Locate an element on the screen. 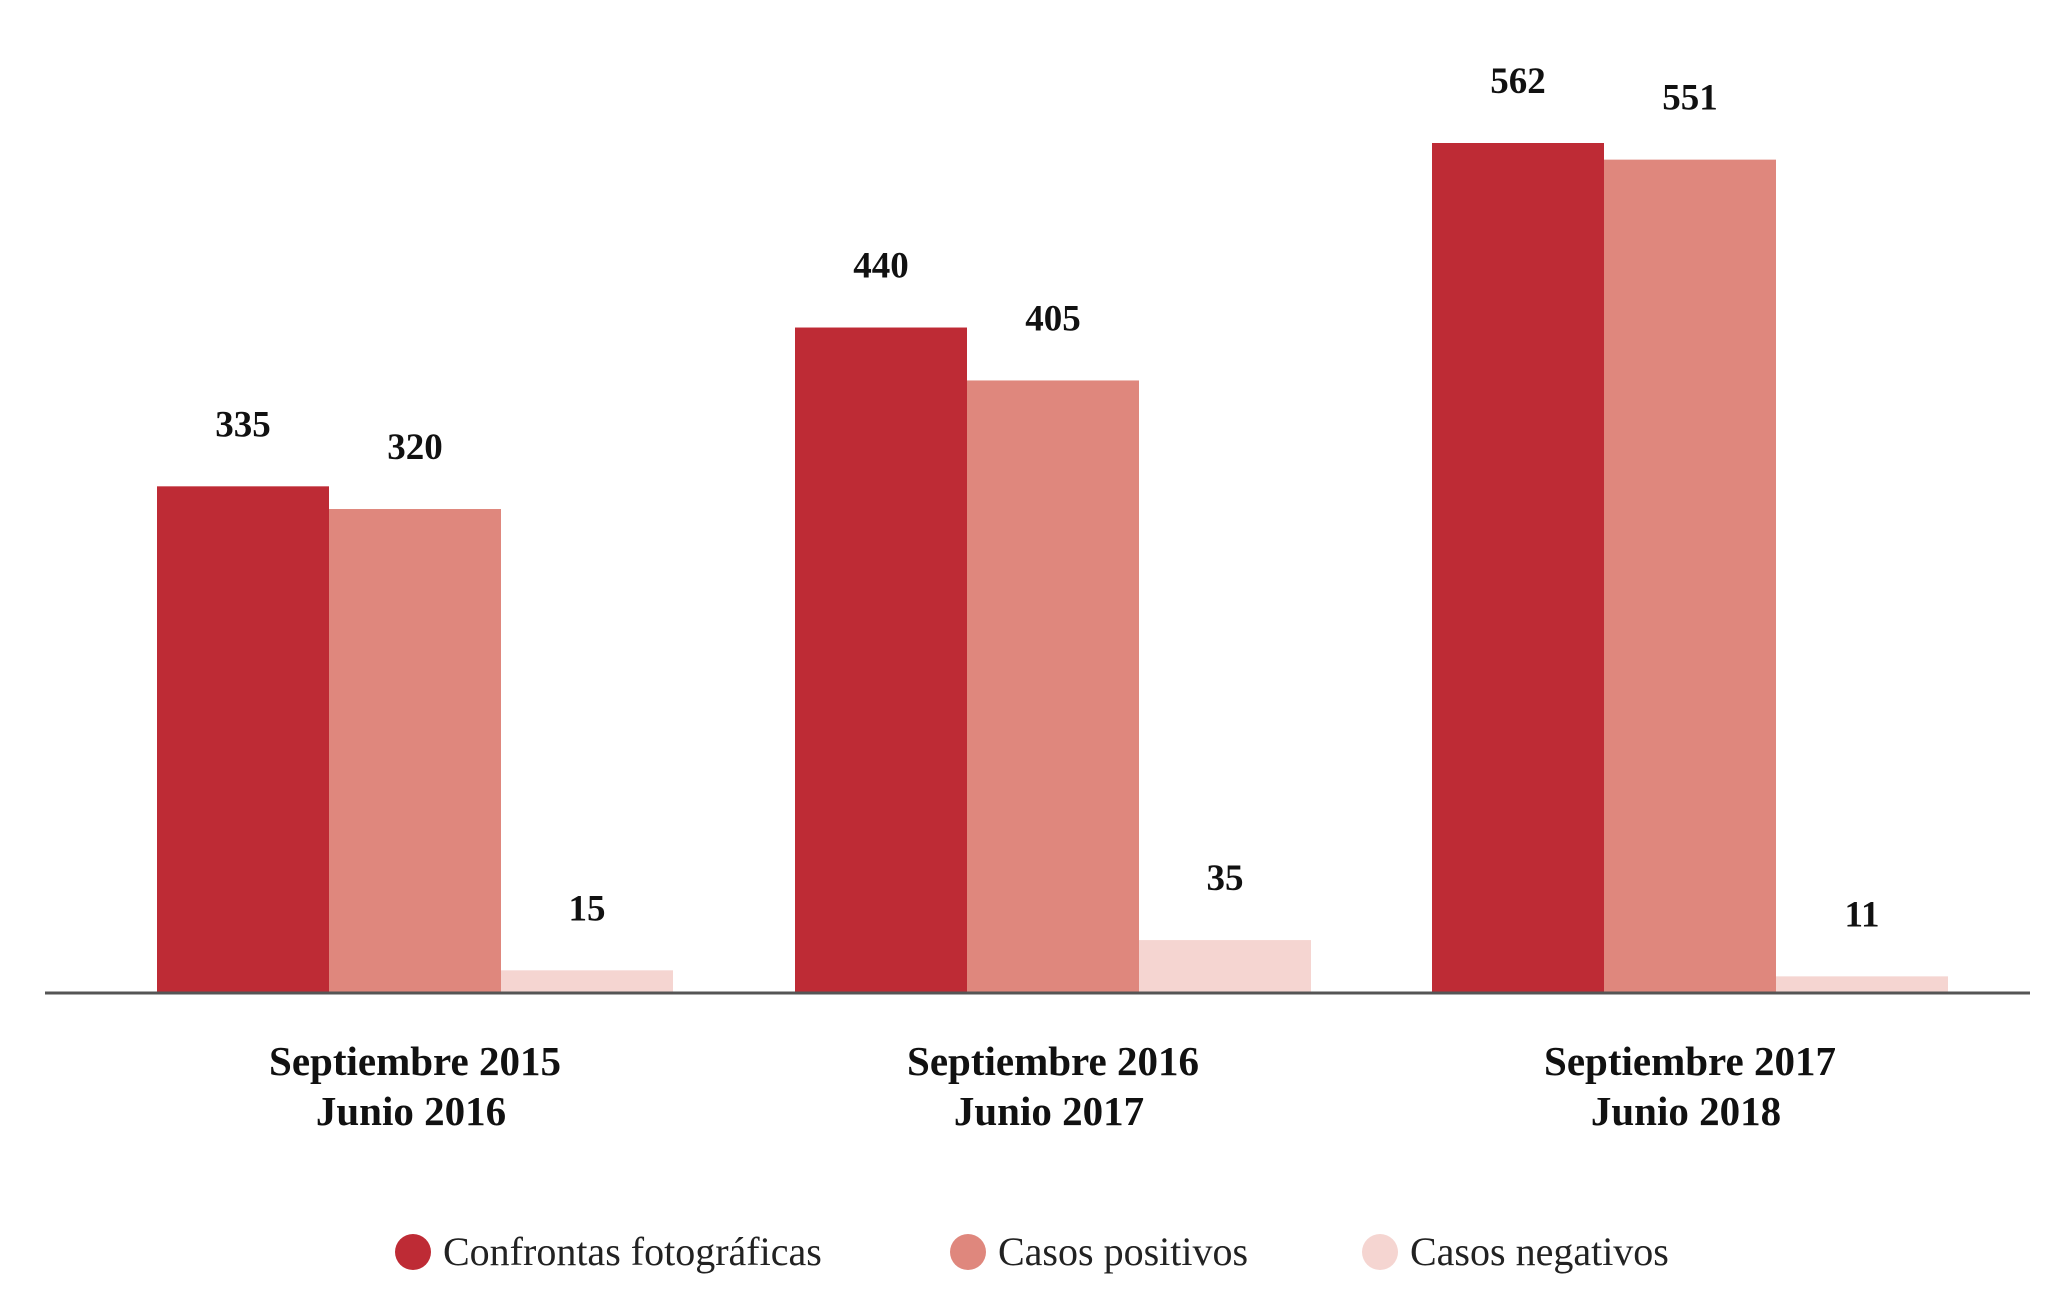 Image resolution: width=2066 pixels, height=1314 pixels. legend-label-3: Casos negativos is located at coordinates (1539, 1251).